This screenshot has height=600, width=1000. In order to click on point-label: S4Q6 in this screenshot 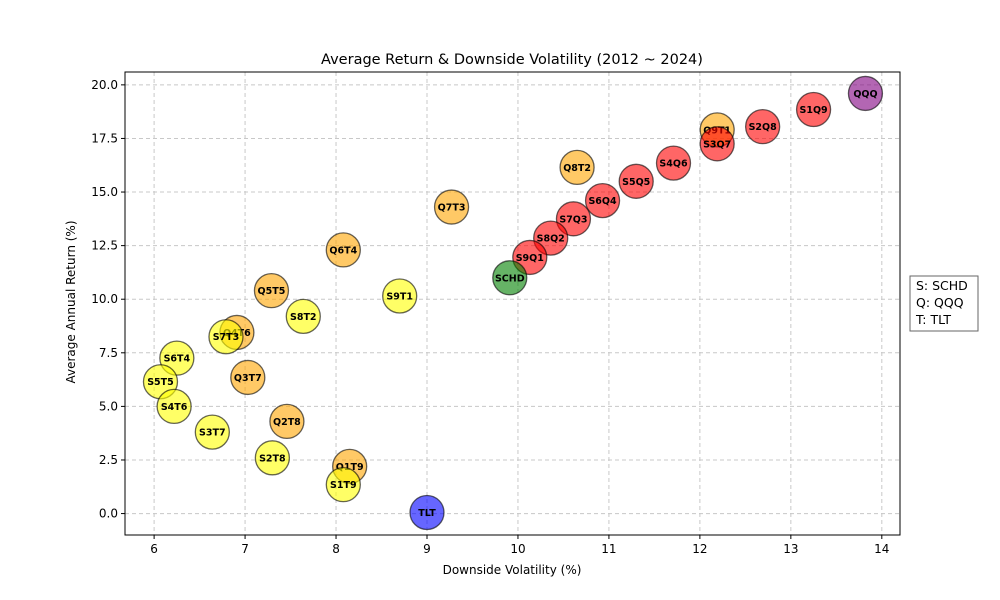, I will do `click(673, 164)`.